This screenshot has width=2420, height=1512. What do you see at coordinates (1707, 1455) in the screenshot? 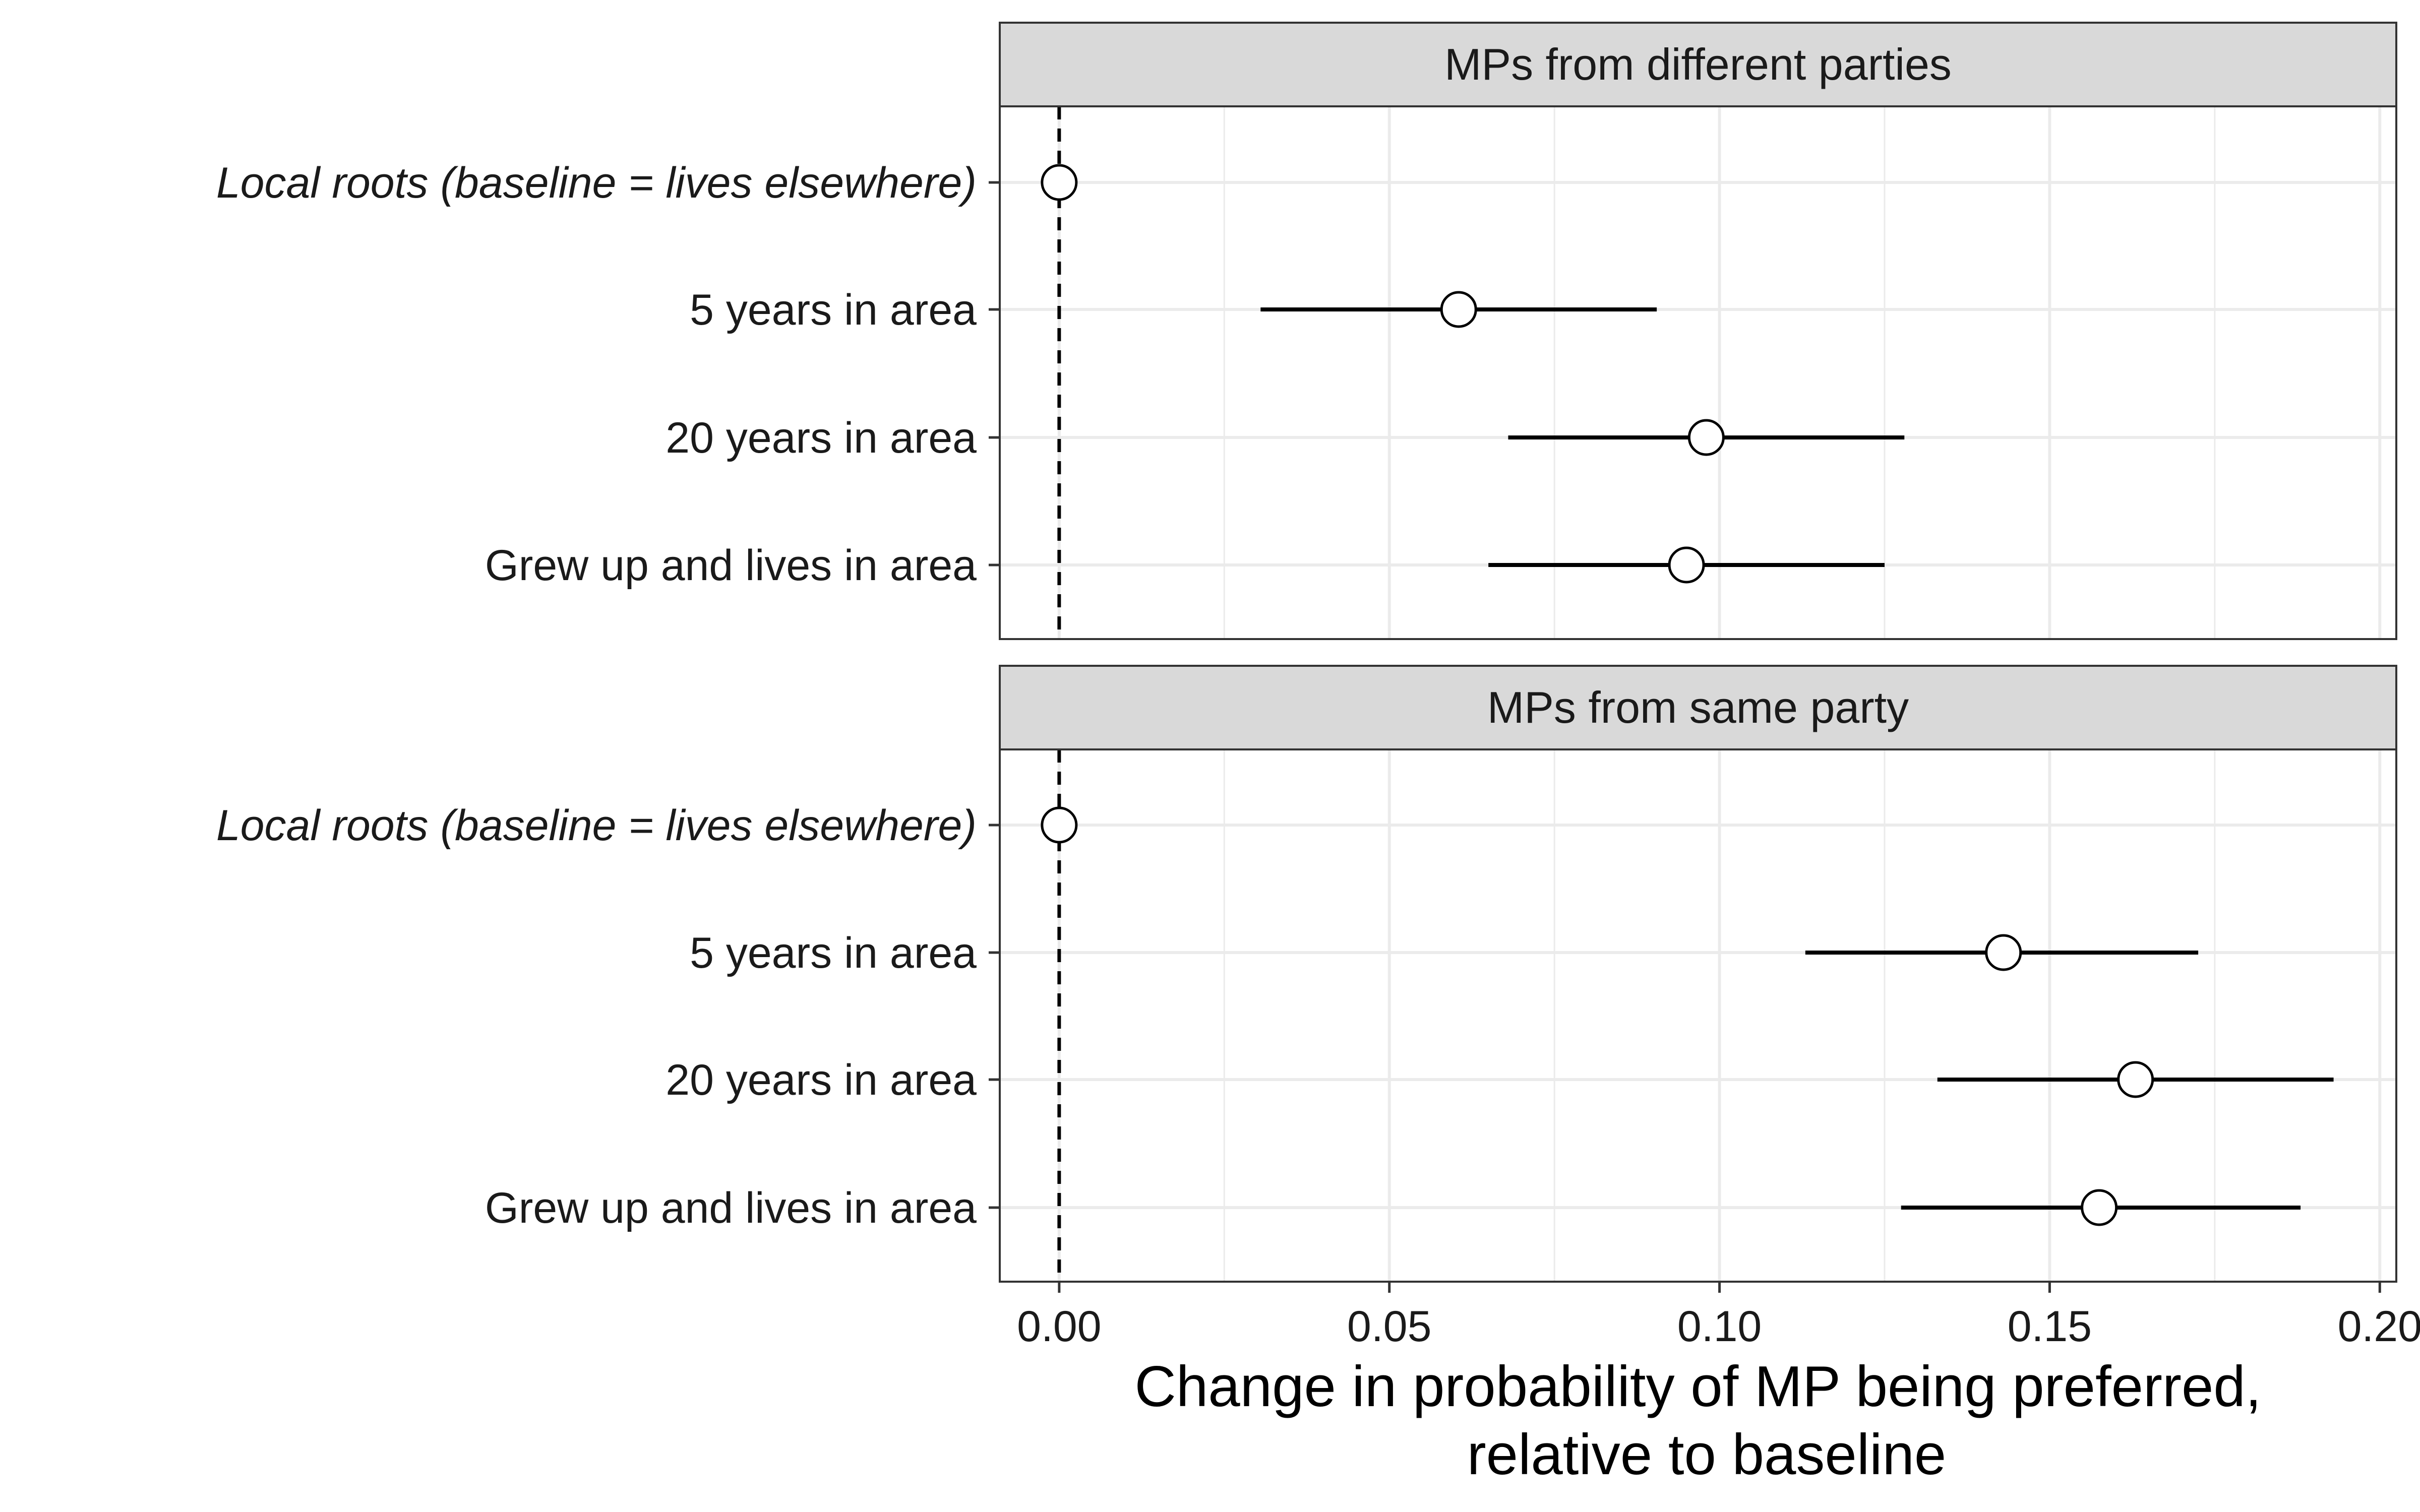
I see `x-axis-title-line-2: relative to baseline` at bounding box center [1707, 1455].